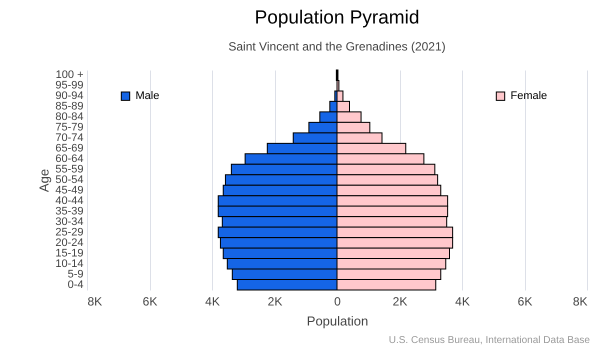 This screenshot has width=600, height=350. I want to click on text: U.S. Census Bureau, International Data Base, so click(489, 340).